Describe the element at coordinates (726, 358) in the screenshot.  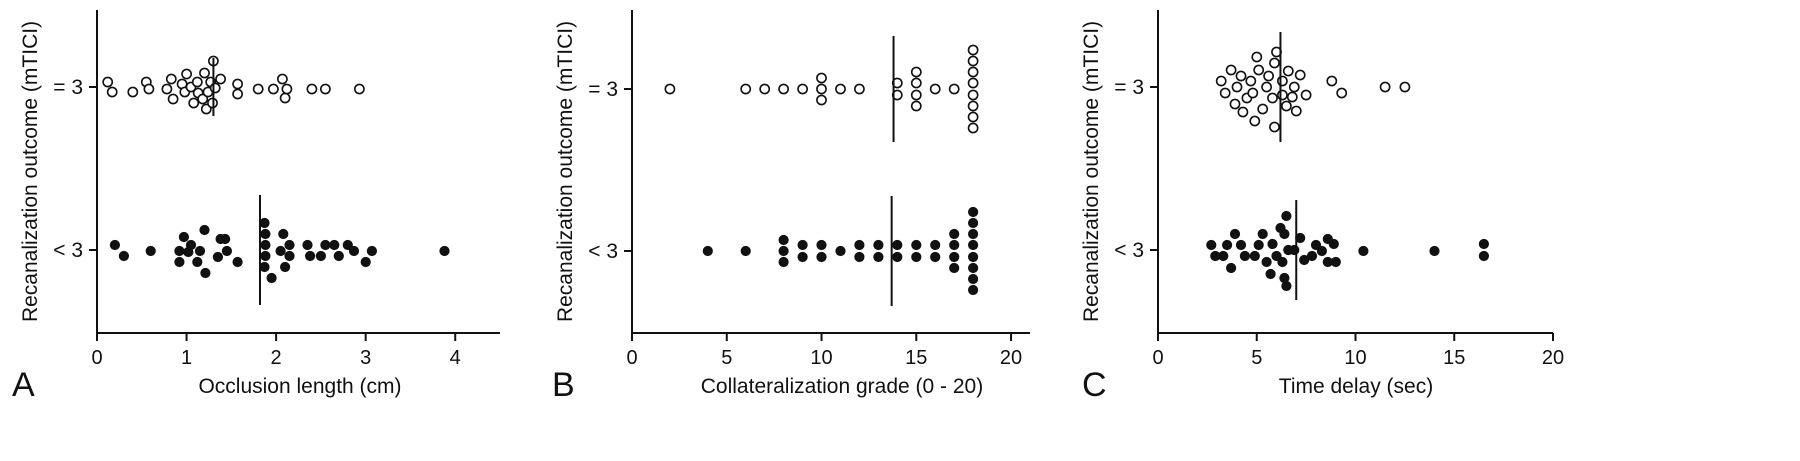
I see `panel-b-x-tick-label: 5` at that location.